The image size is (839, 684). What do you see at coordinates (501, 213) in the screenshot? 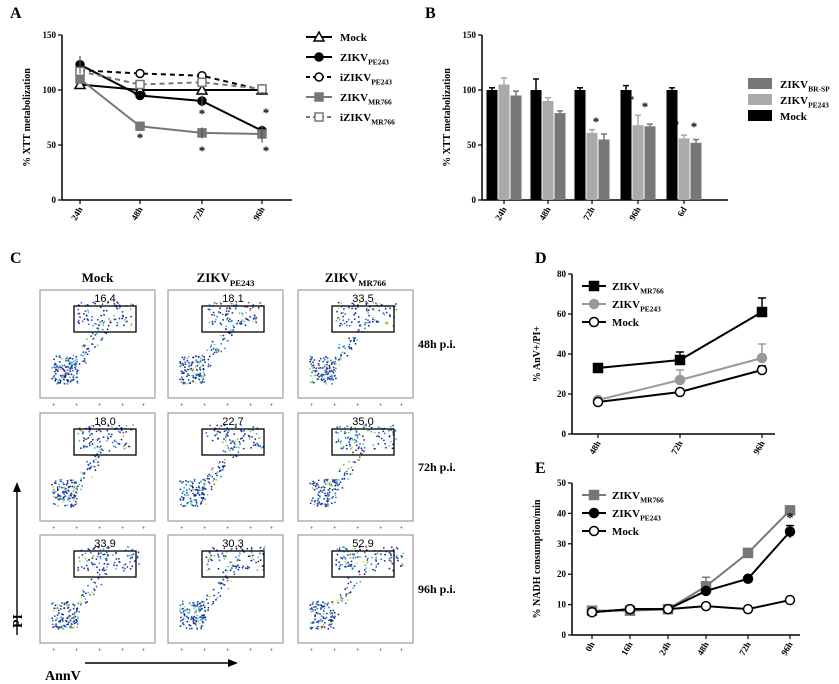
I see `x-tick-label: 24h` at bounding box center [501, 213].